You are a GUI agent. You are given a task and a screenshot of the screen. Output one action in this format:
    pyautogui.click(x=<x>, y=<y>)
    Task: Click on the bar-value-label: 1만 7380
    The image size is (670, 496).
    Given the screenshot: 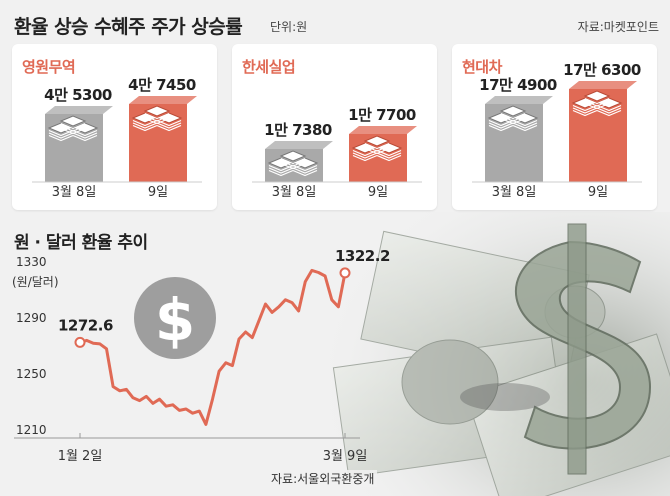 What is the action you would take?
    pyautogui.click(x=298, y=130)
    